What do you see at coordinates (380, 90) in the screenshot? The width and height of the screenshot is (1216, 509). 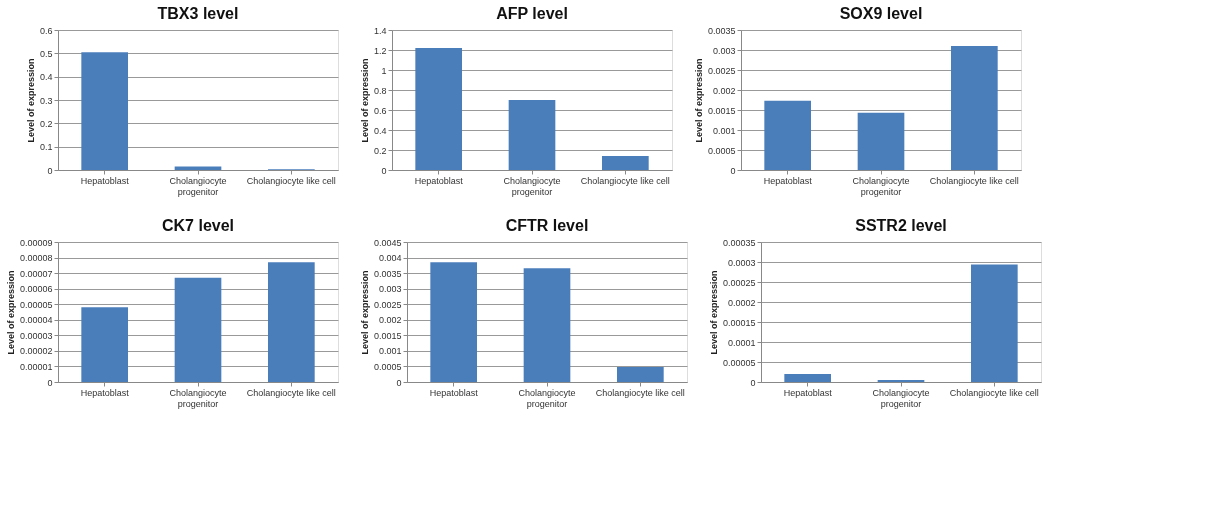 I see `y-tick-label: 0.8` at bounding box center [380, 90].